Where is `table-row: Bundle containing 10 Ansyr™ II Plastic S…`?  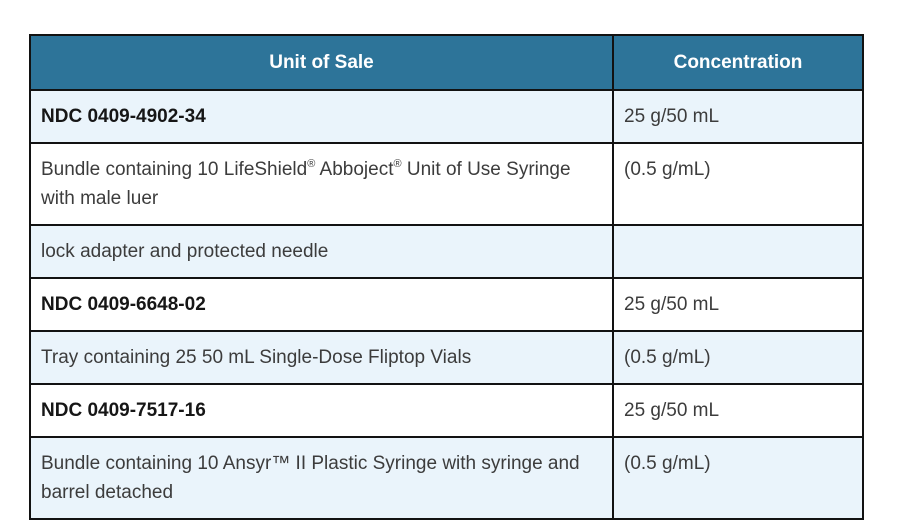 table-row: Bundle containing 10 Ansyr™ II Plastic S… is located at coordinates (446, 478).